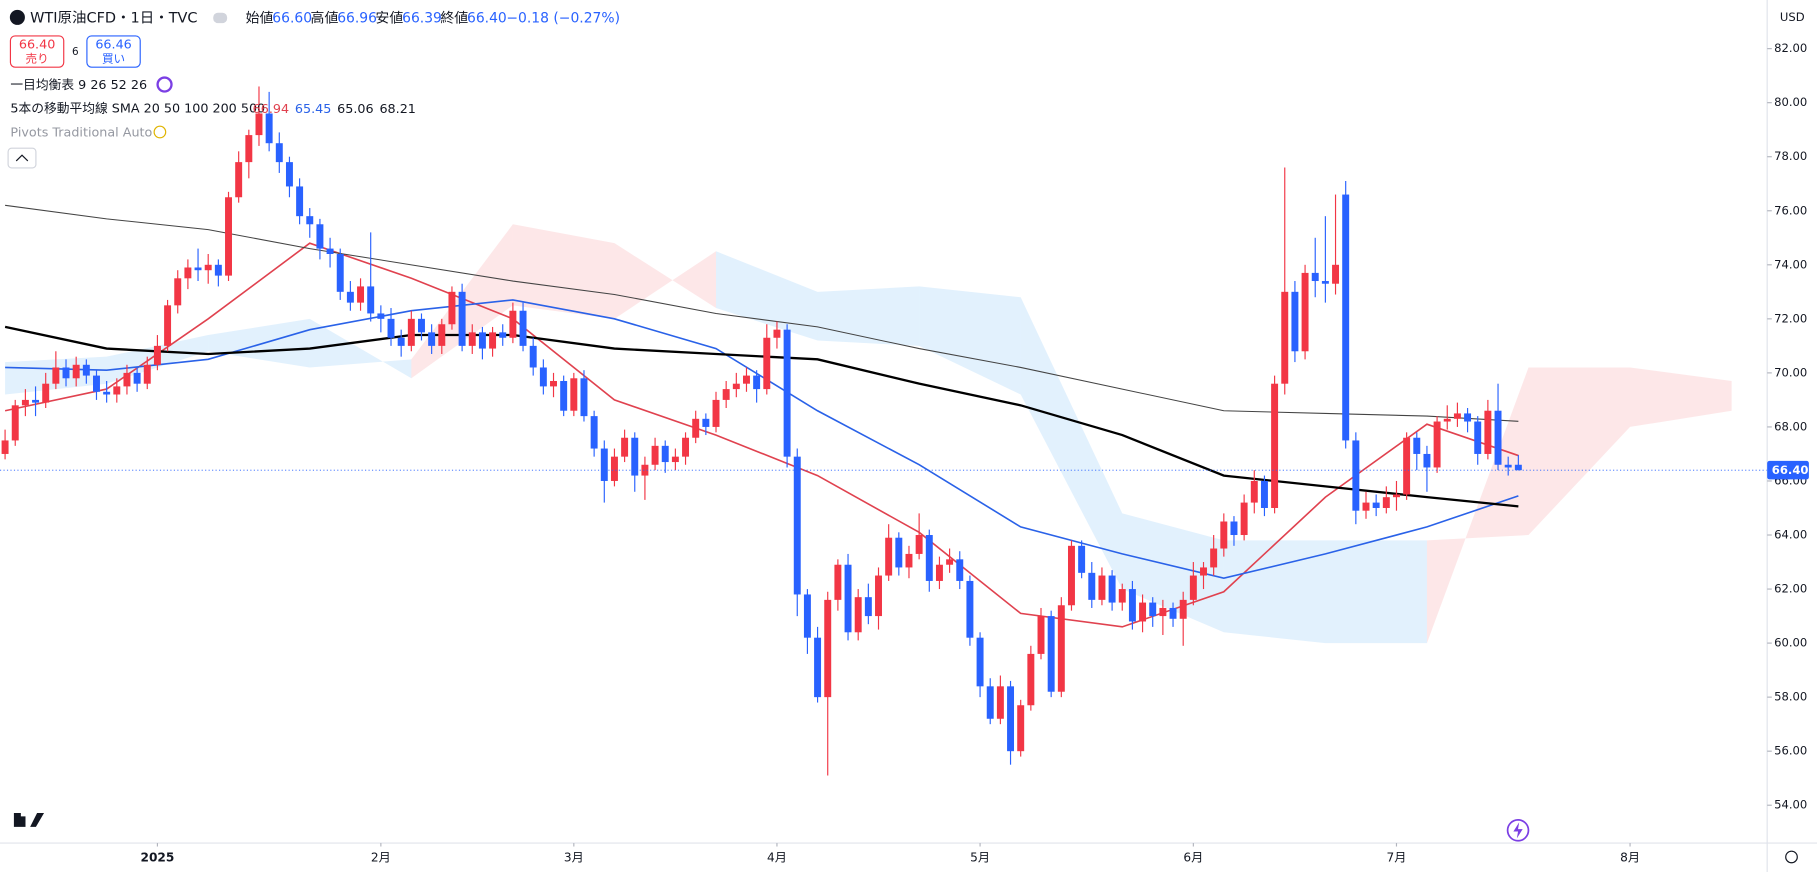 This screenshot has width=1817, height=872. What do you see at coordinates (1790, 426) in the screenshot?
I see `y-tick-label: 68.00` at bounding box center [1790, 426].